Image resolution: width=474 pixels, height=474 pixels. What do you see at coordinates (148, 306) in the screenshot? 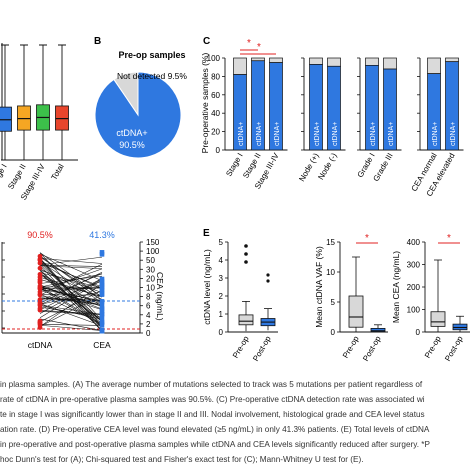
I see `d-right-tick-label: 6` at bounding box center [148, 306].